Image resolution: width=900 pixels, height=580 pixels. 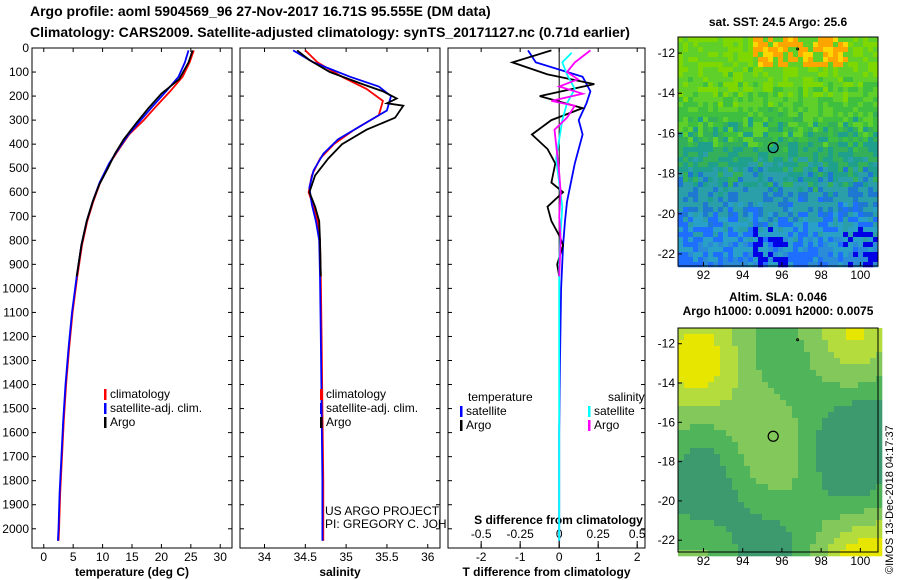 What do you see at coordinates (339, 422) in the screenshot?
I see `legend-label: Argo` at bounding box center [339, 422].